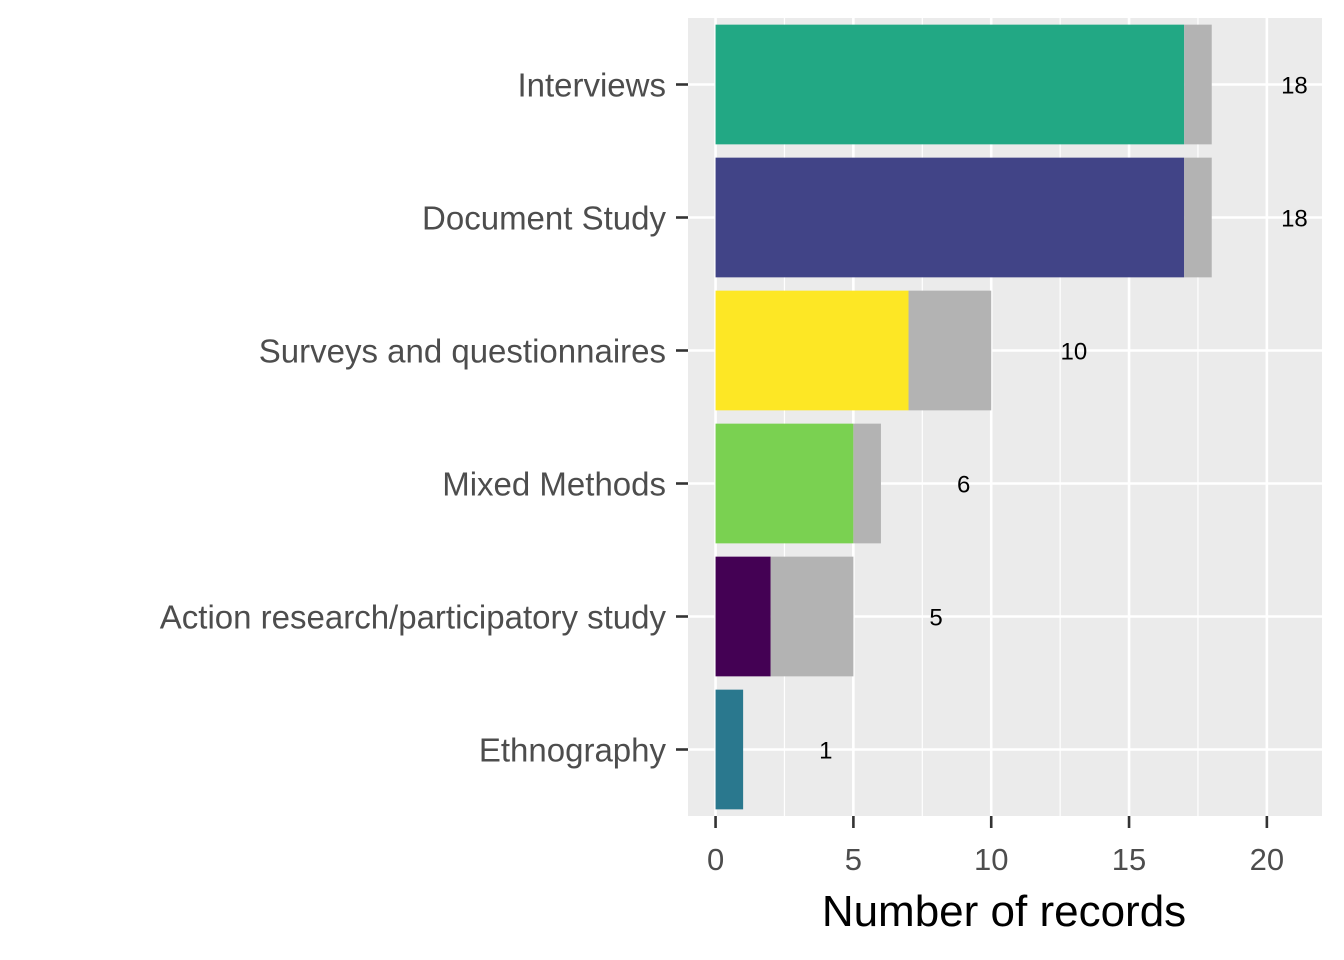 Image resolution: width=1344 pixels, height=960 pixels. Describe the element at coordinates (591, 85) in the screenshot. I see `category-label: Interviews` at that location.